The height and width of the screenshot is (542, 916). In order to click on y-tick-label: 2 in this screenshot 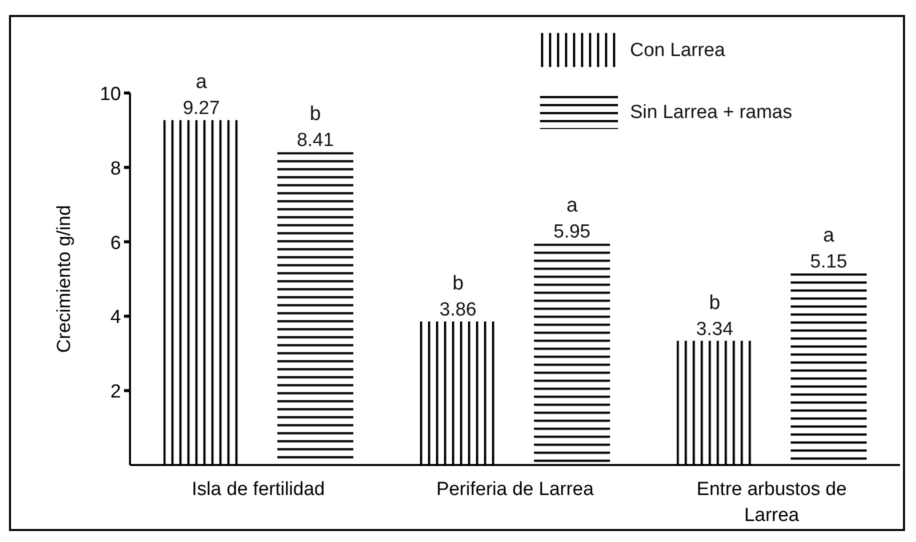, I will do `click(115, 392)`.